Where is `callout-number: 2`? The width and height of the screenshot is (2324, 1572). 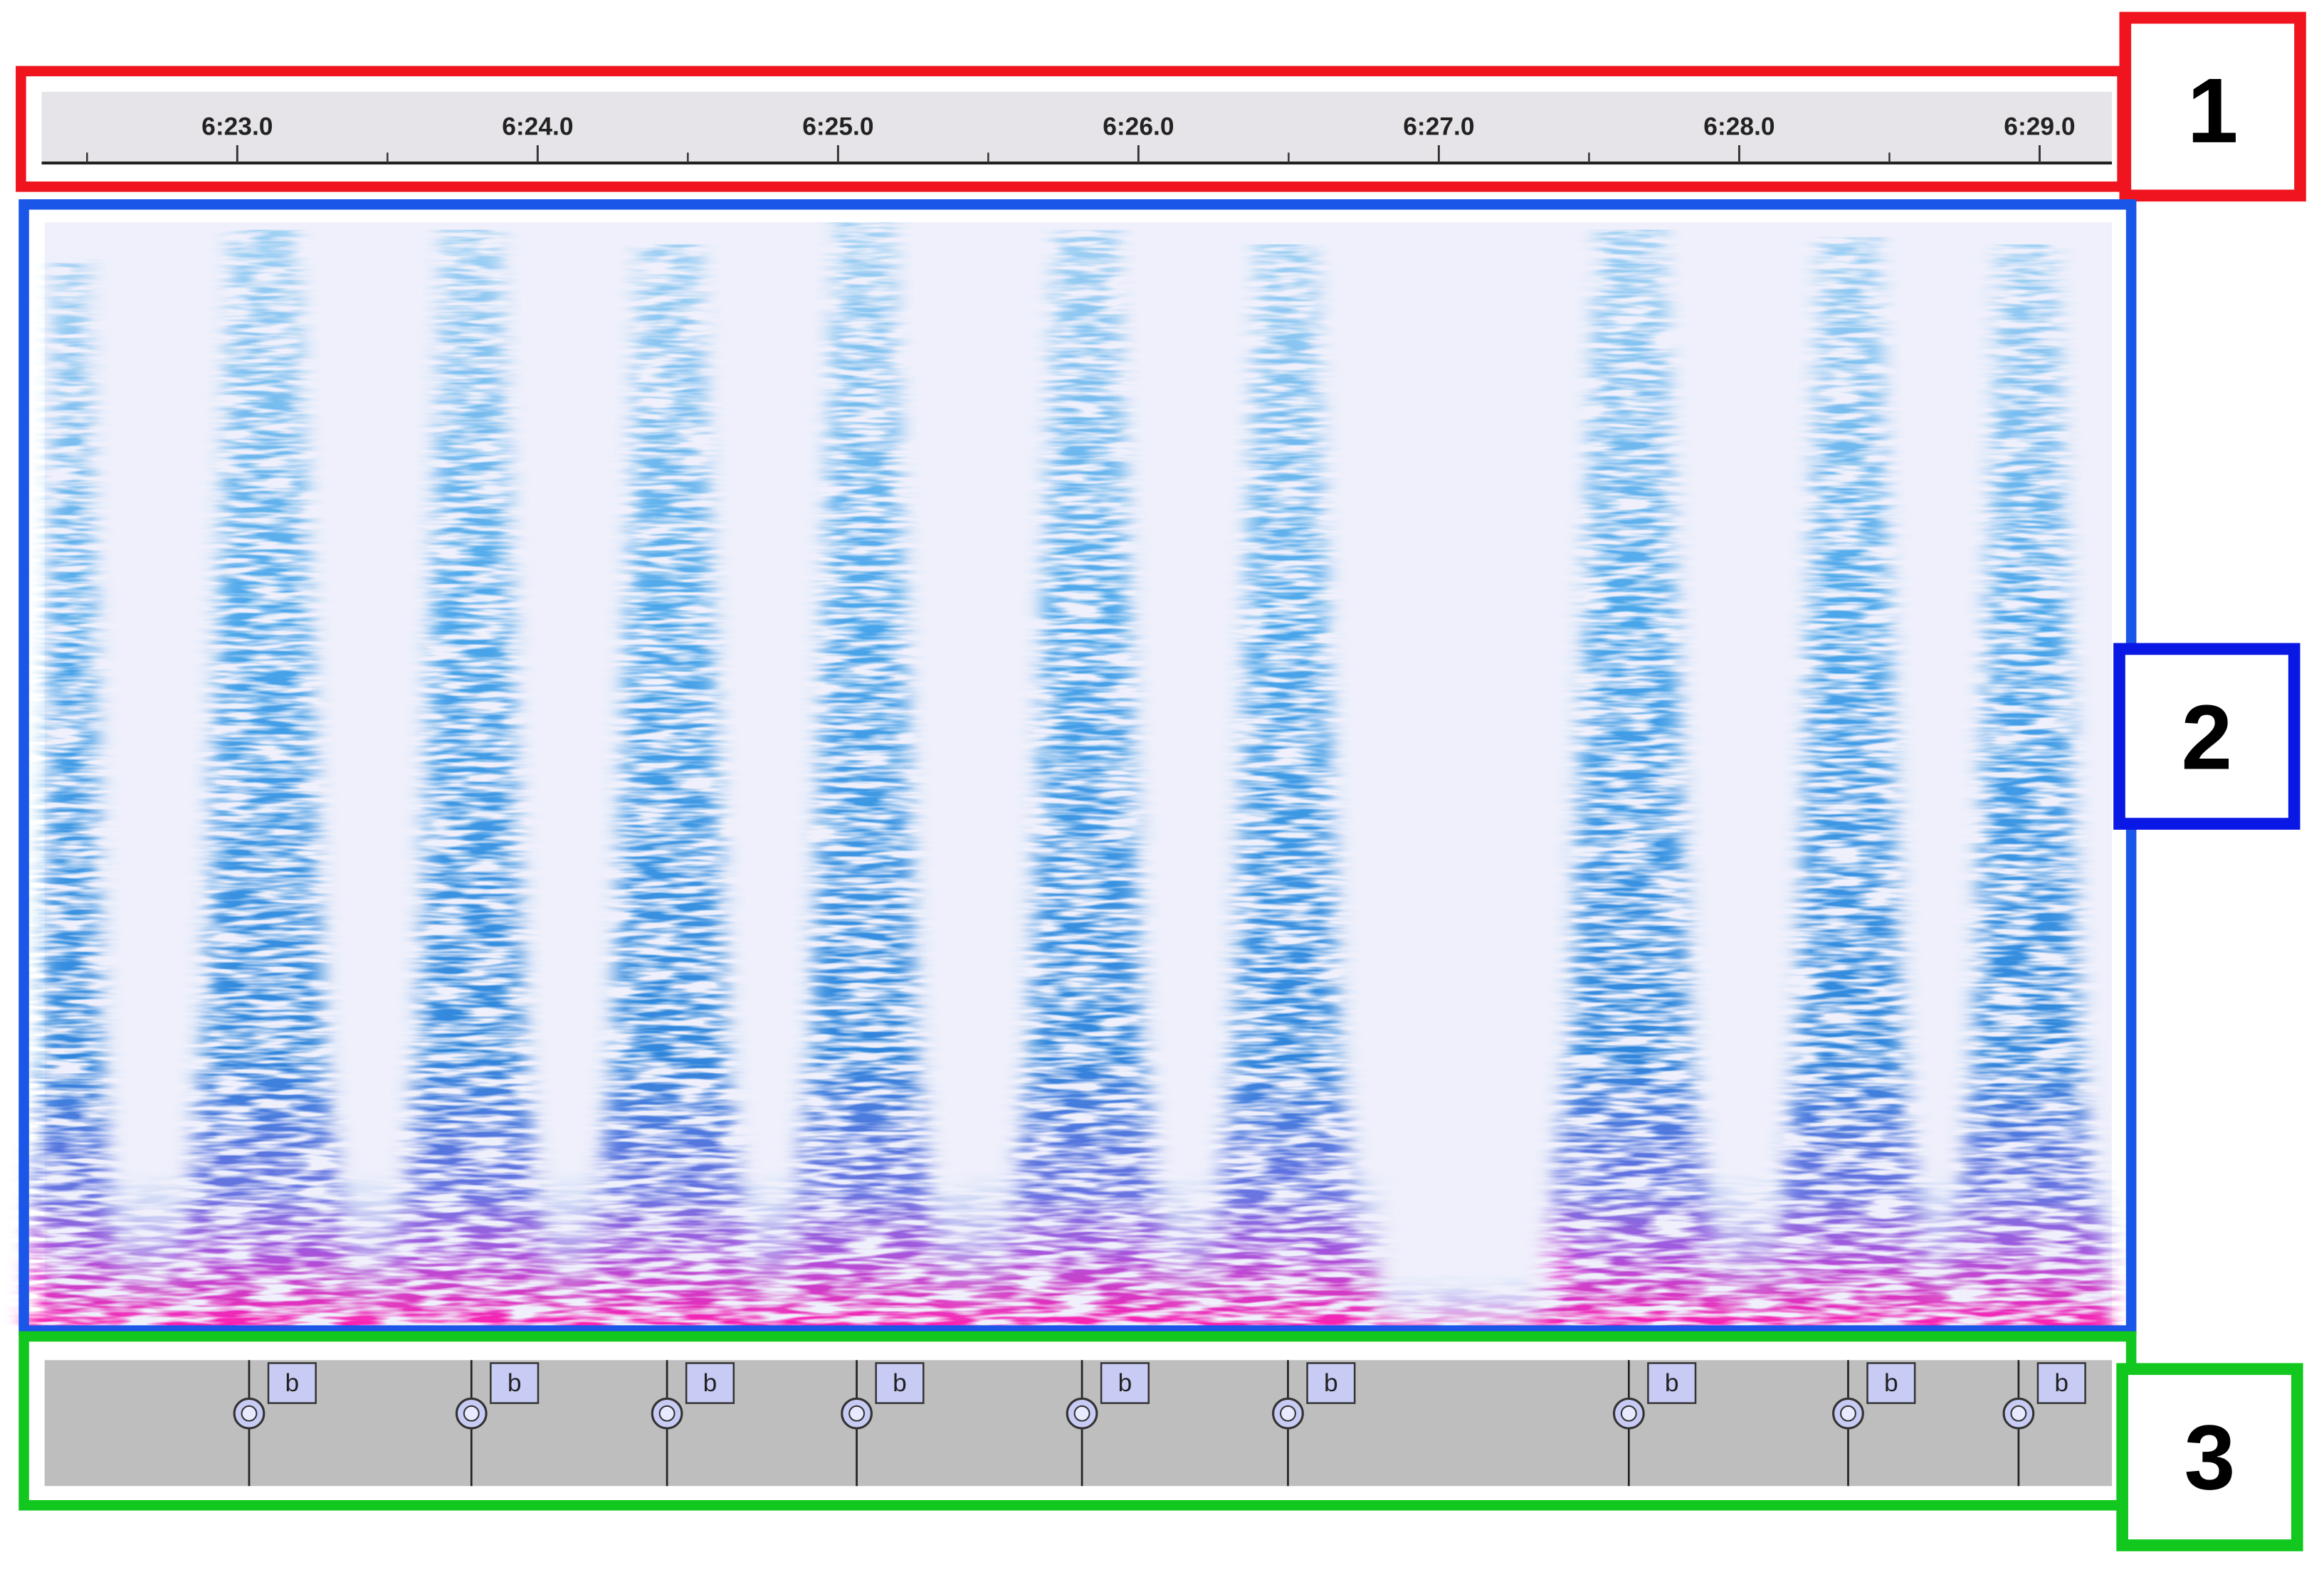
callout-number: 2 is located at coordinates (2206, 738).